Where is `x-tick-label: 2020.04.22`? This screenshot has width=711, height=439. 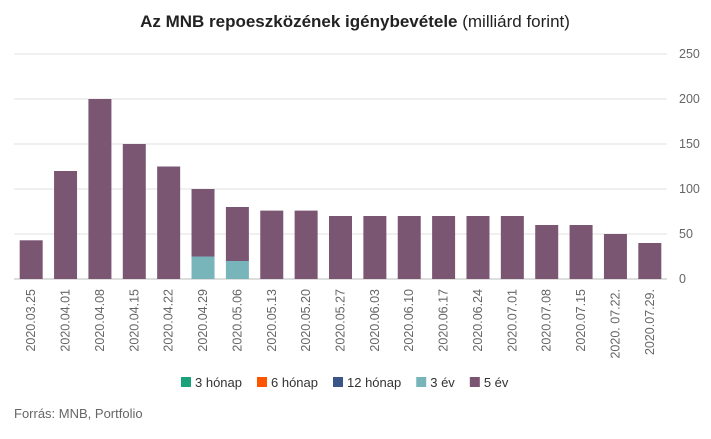 x-tick-label: 2020.04.22 is located at coordinates (169, 320).